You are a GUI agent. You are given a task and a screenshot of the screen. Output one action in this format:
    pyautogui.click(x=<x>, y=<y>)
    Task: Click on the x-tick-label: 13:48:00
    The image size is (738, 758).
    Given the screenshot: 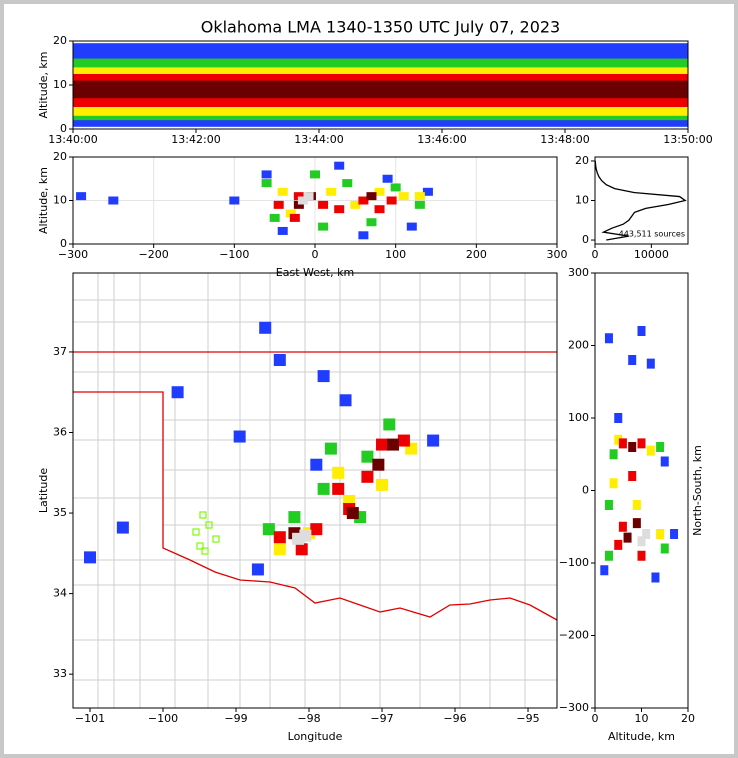 What is the action you would take?
    pyautogui.click(x=564, y=139)
    